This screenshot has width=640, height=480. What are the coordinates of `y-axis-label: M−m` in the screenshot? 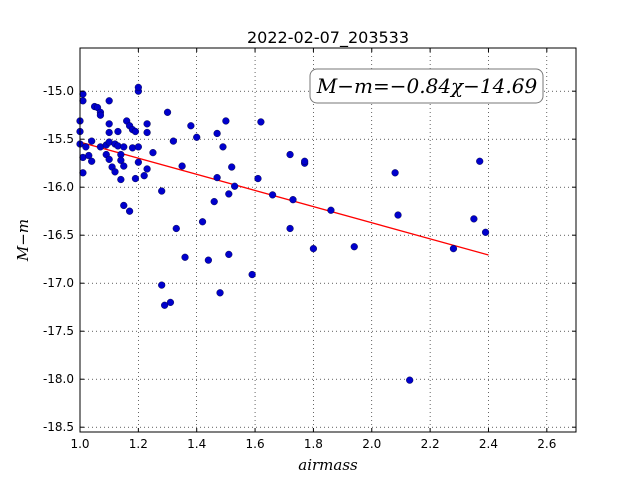 It's located at (23, 240).